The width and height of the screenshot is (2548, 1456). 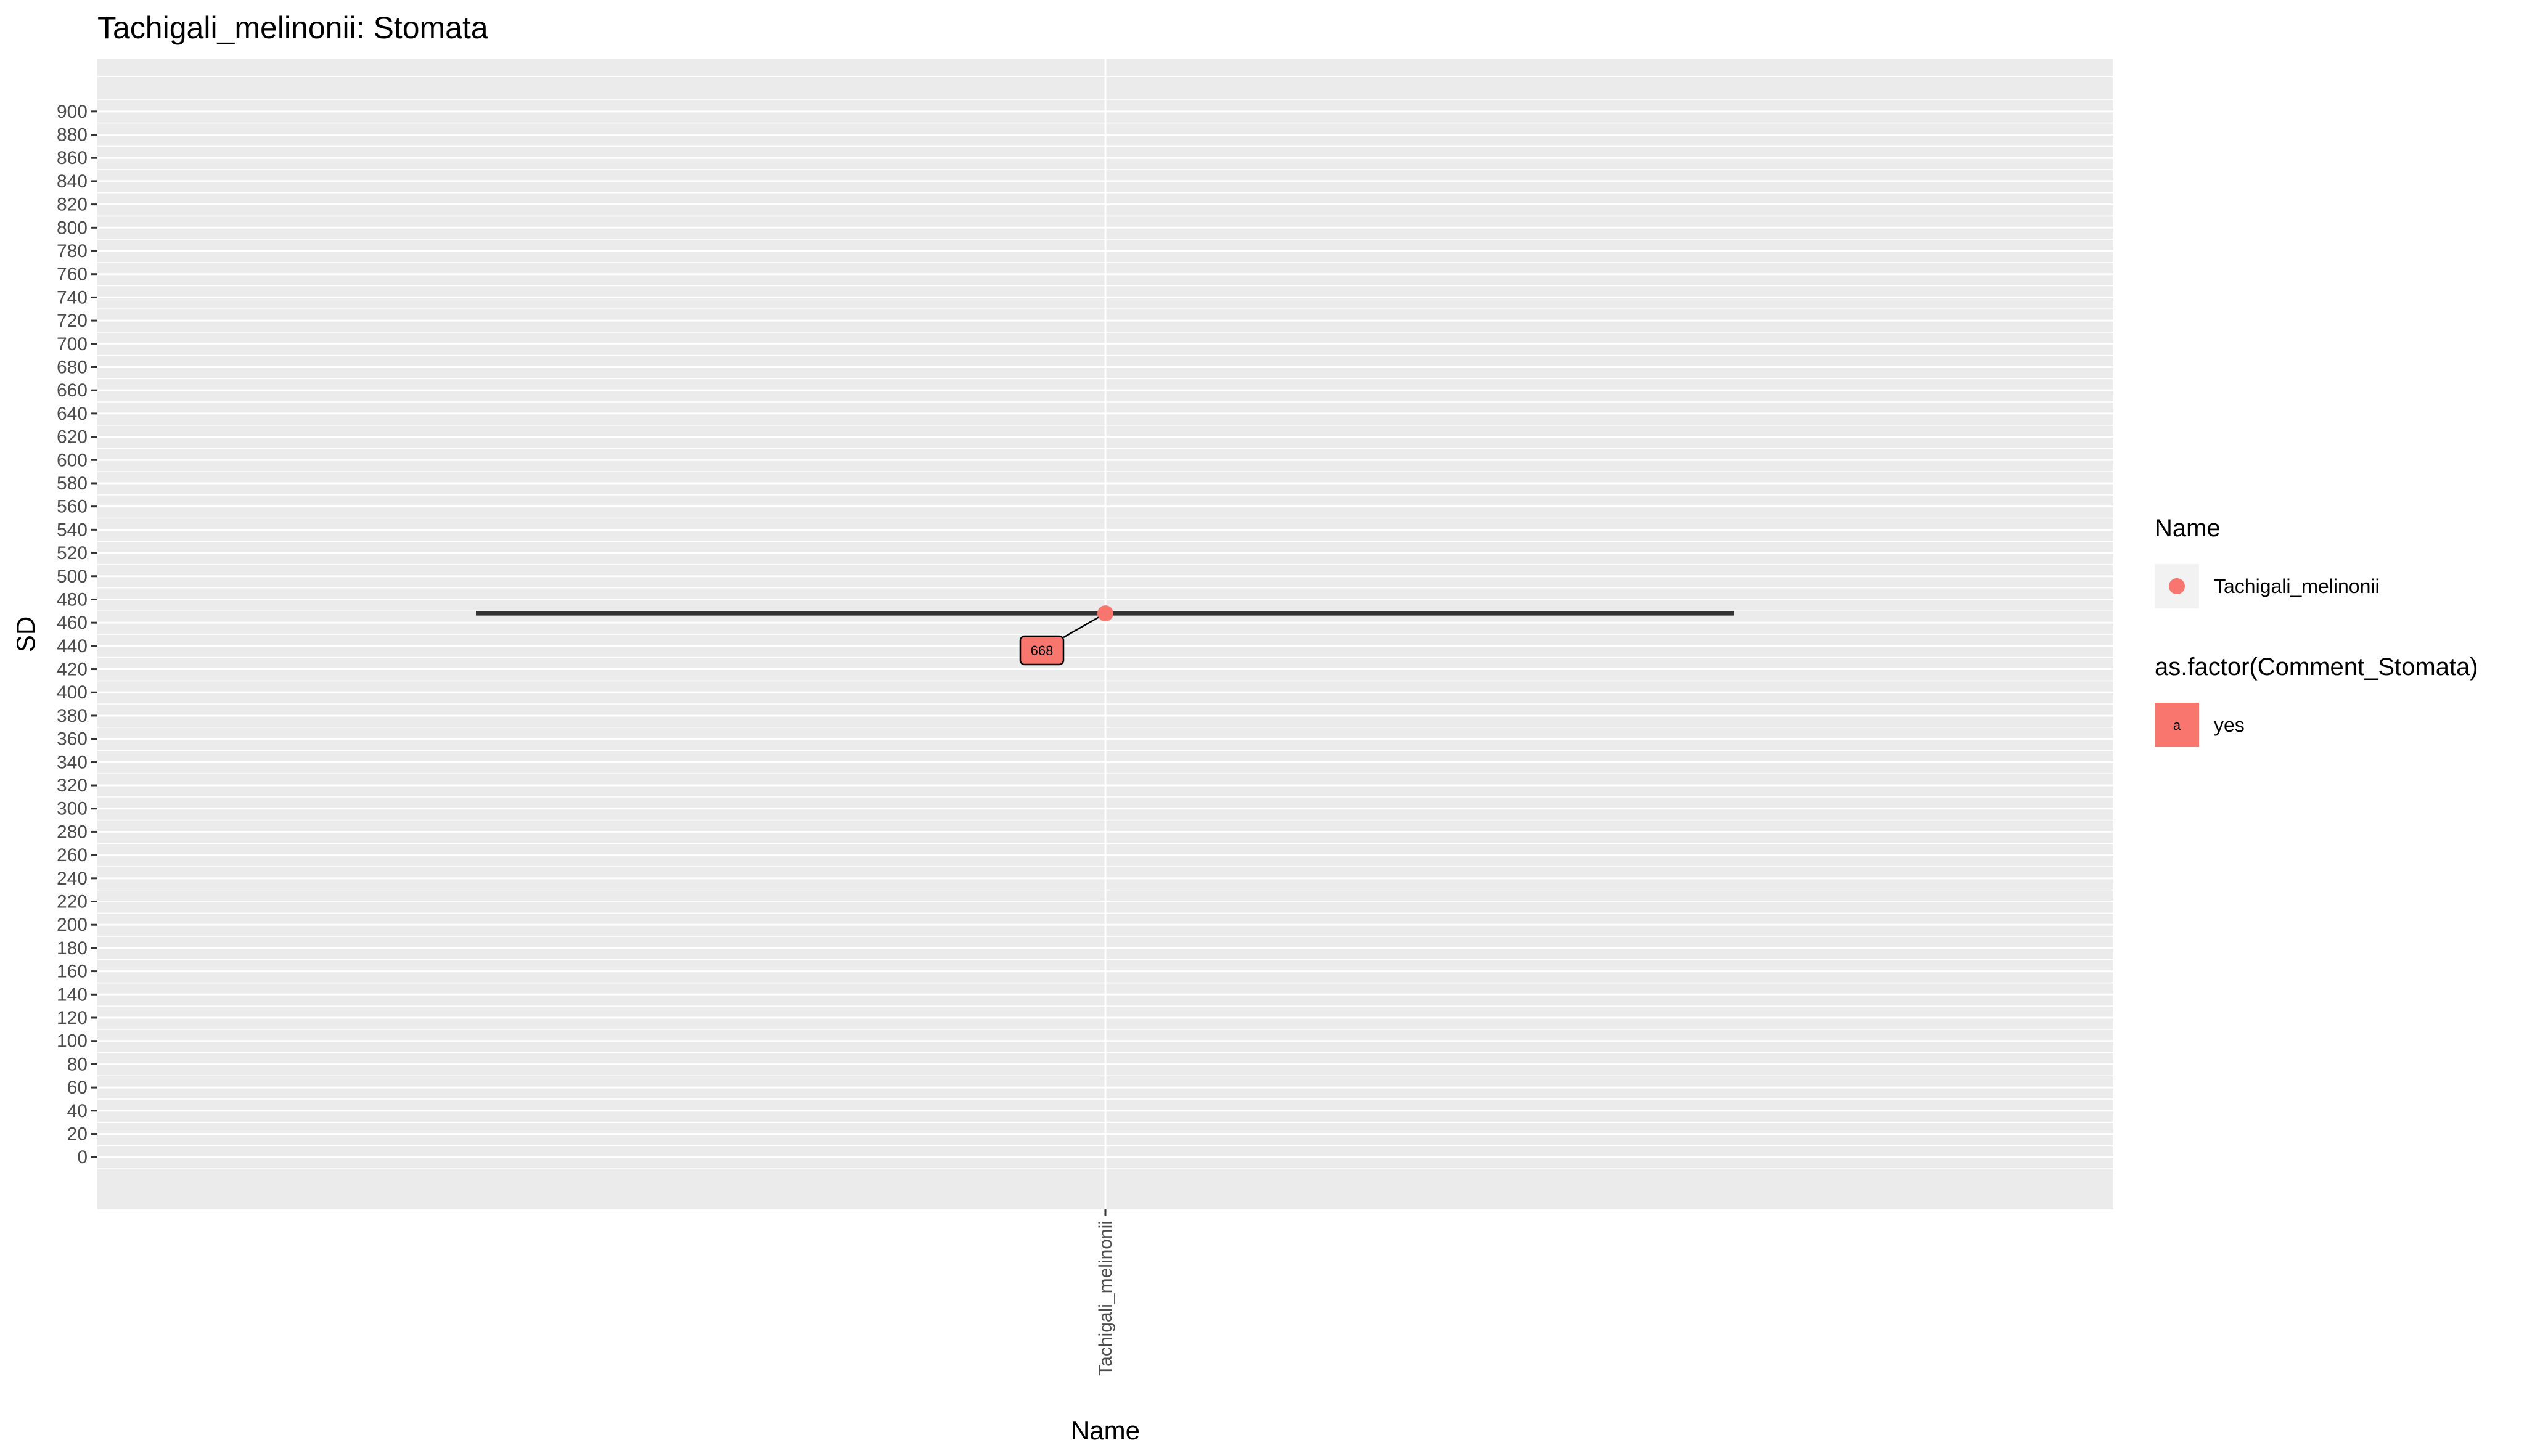 I want to click on y-tick-label: 0, so click(x=82, y=1158).